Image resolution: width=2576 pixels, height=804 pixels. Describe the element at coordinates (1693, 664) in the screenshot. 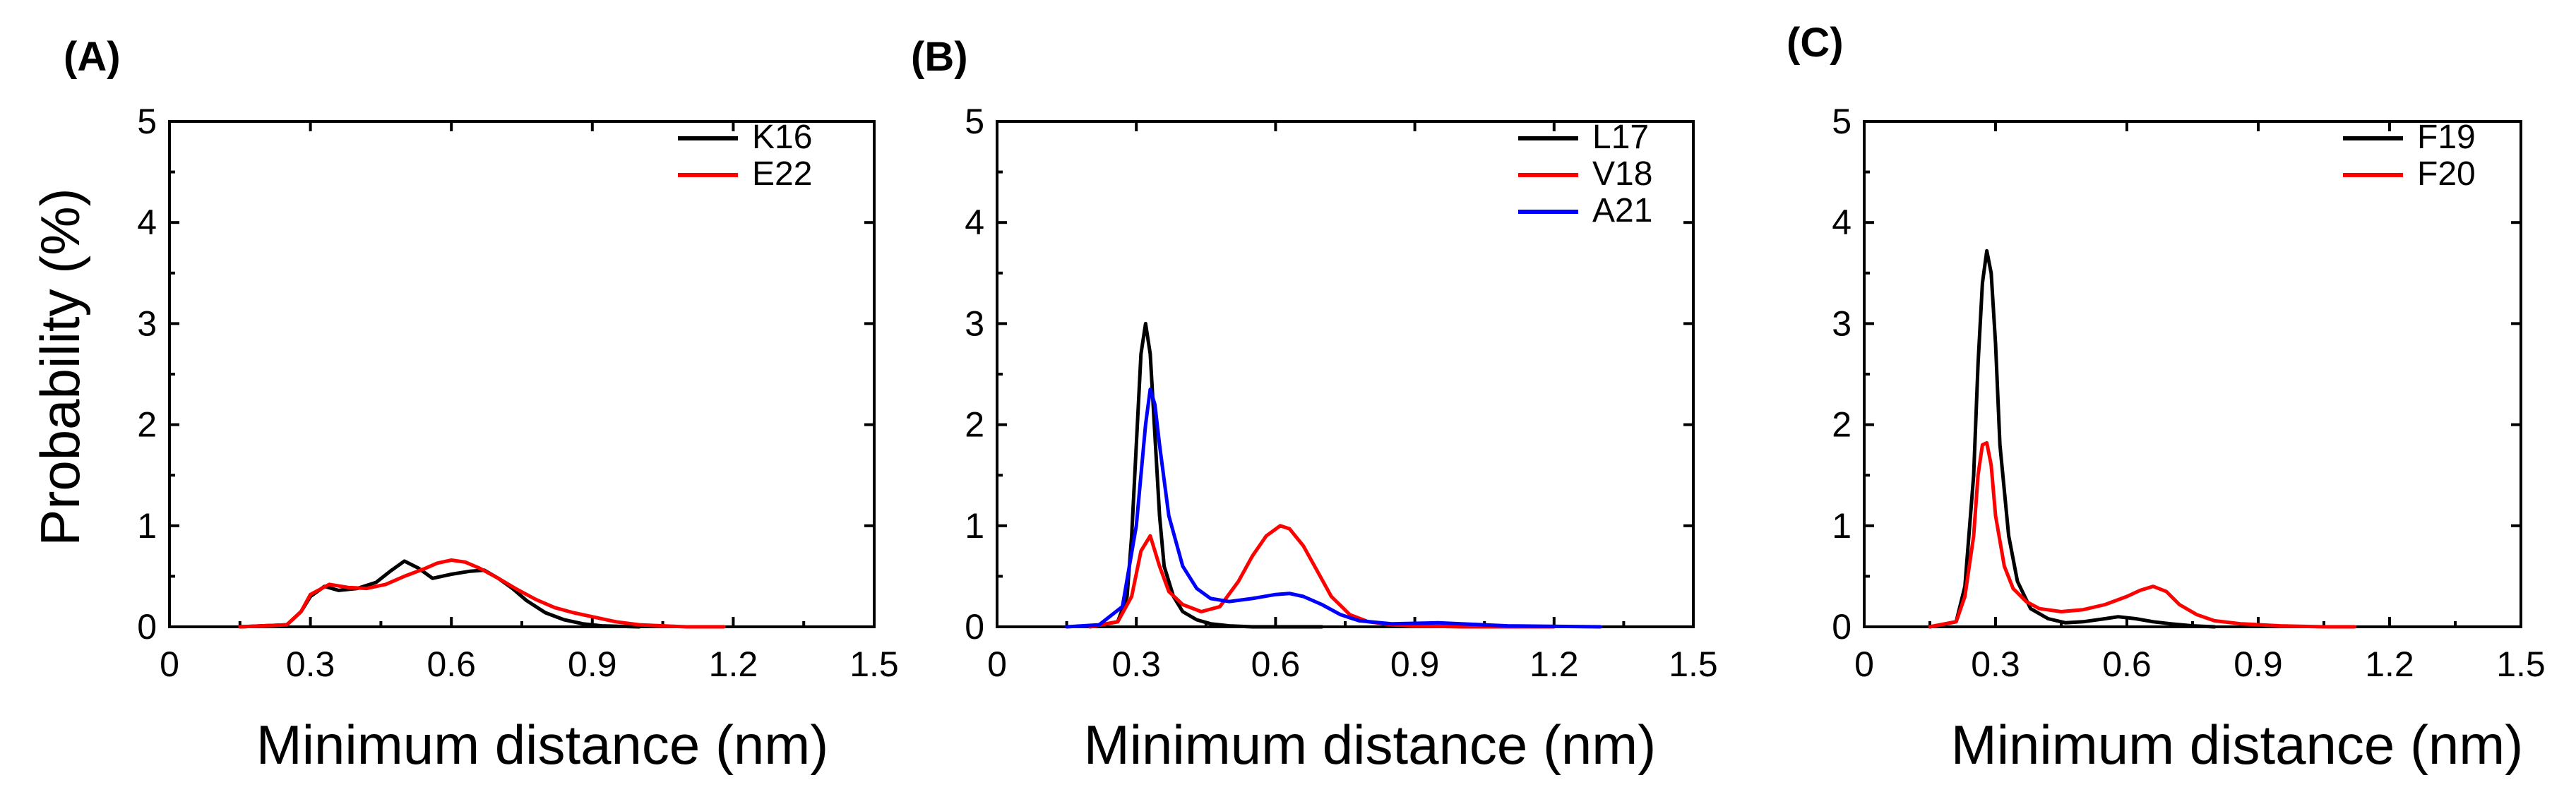

I see `panel-b-x-tick-label: 1.5` at that location.